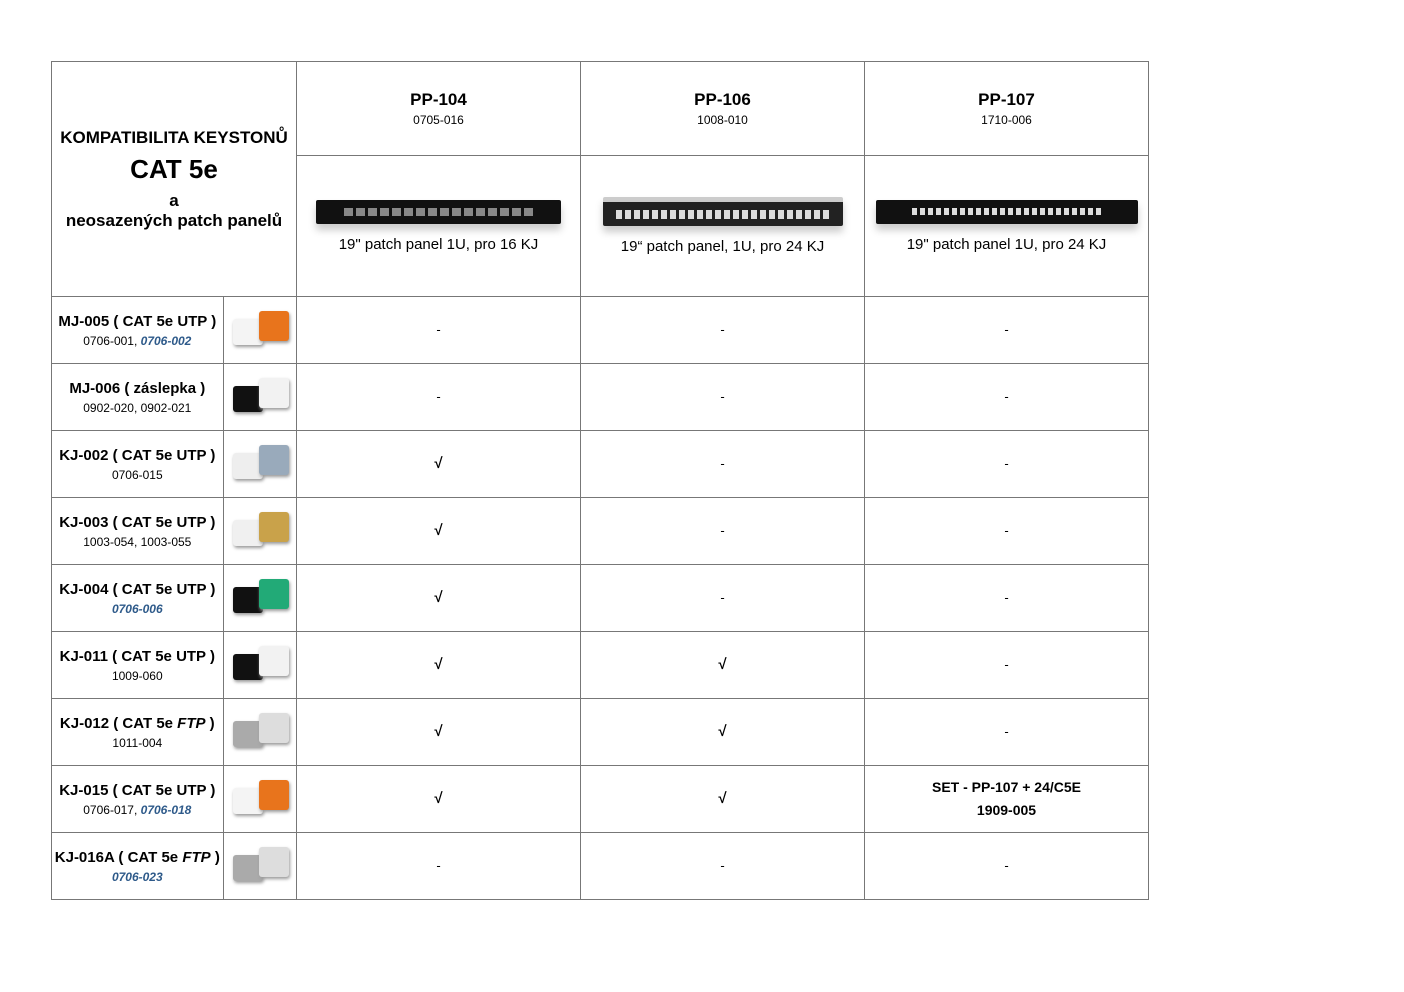  I want to click on panel-image-cell: 19" patch panel 1U, pro 16 KJ, so click(438, 226).